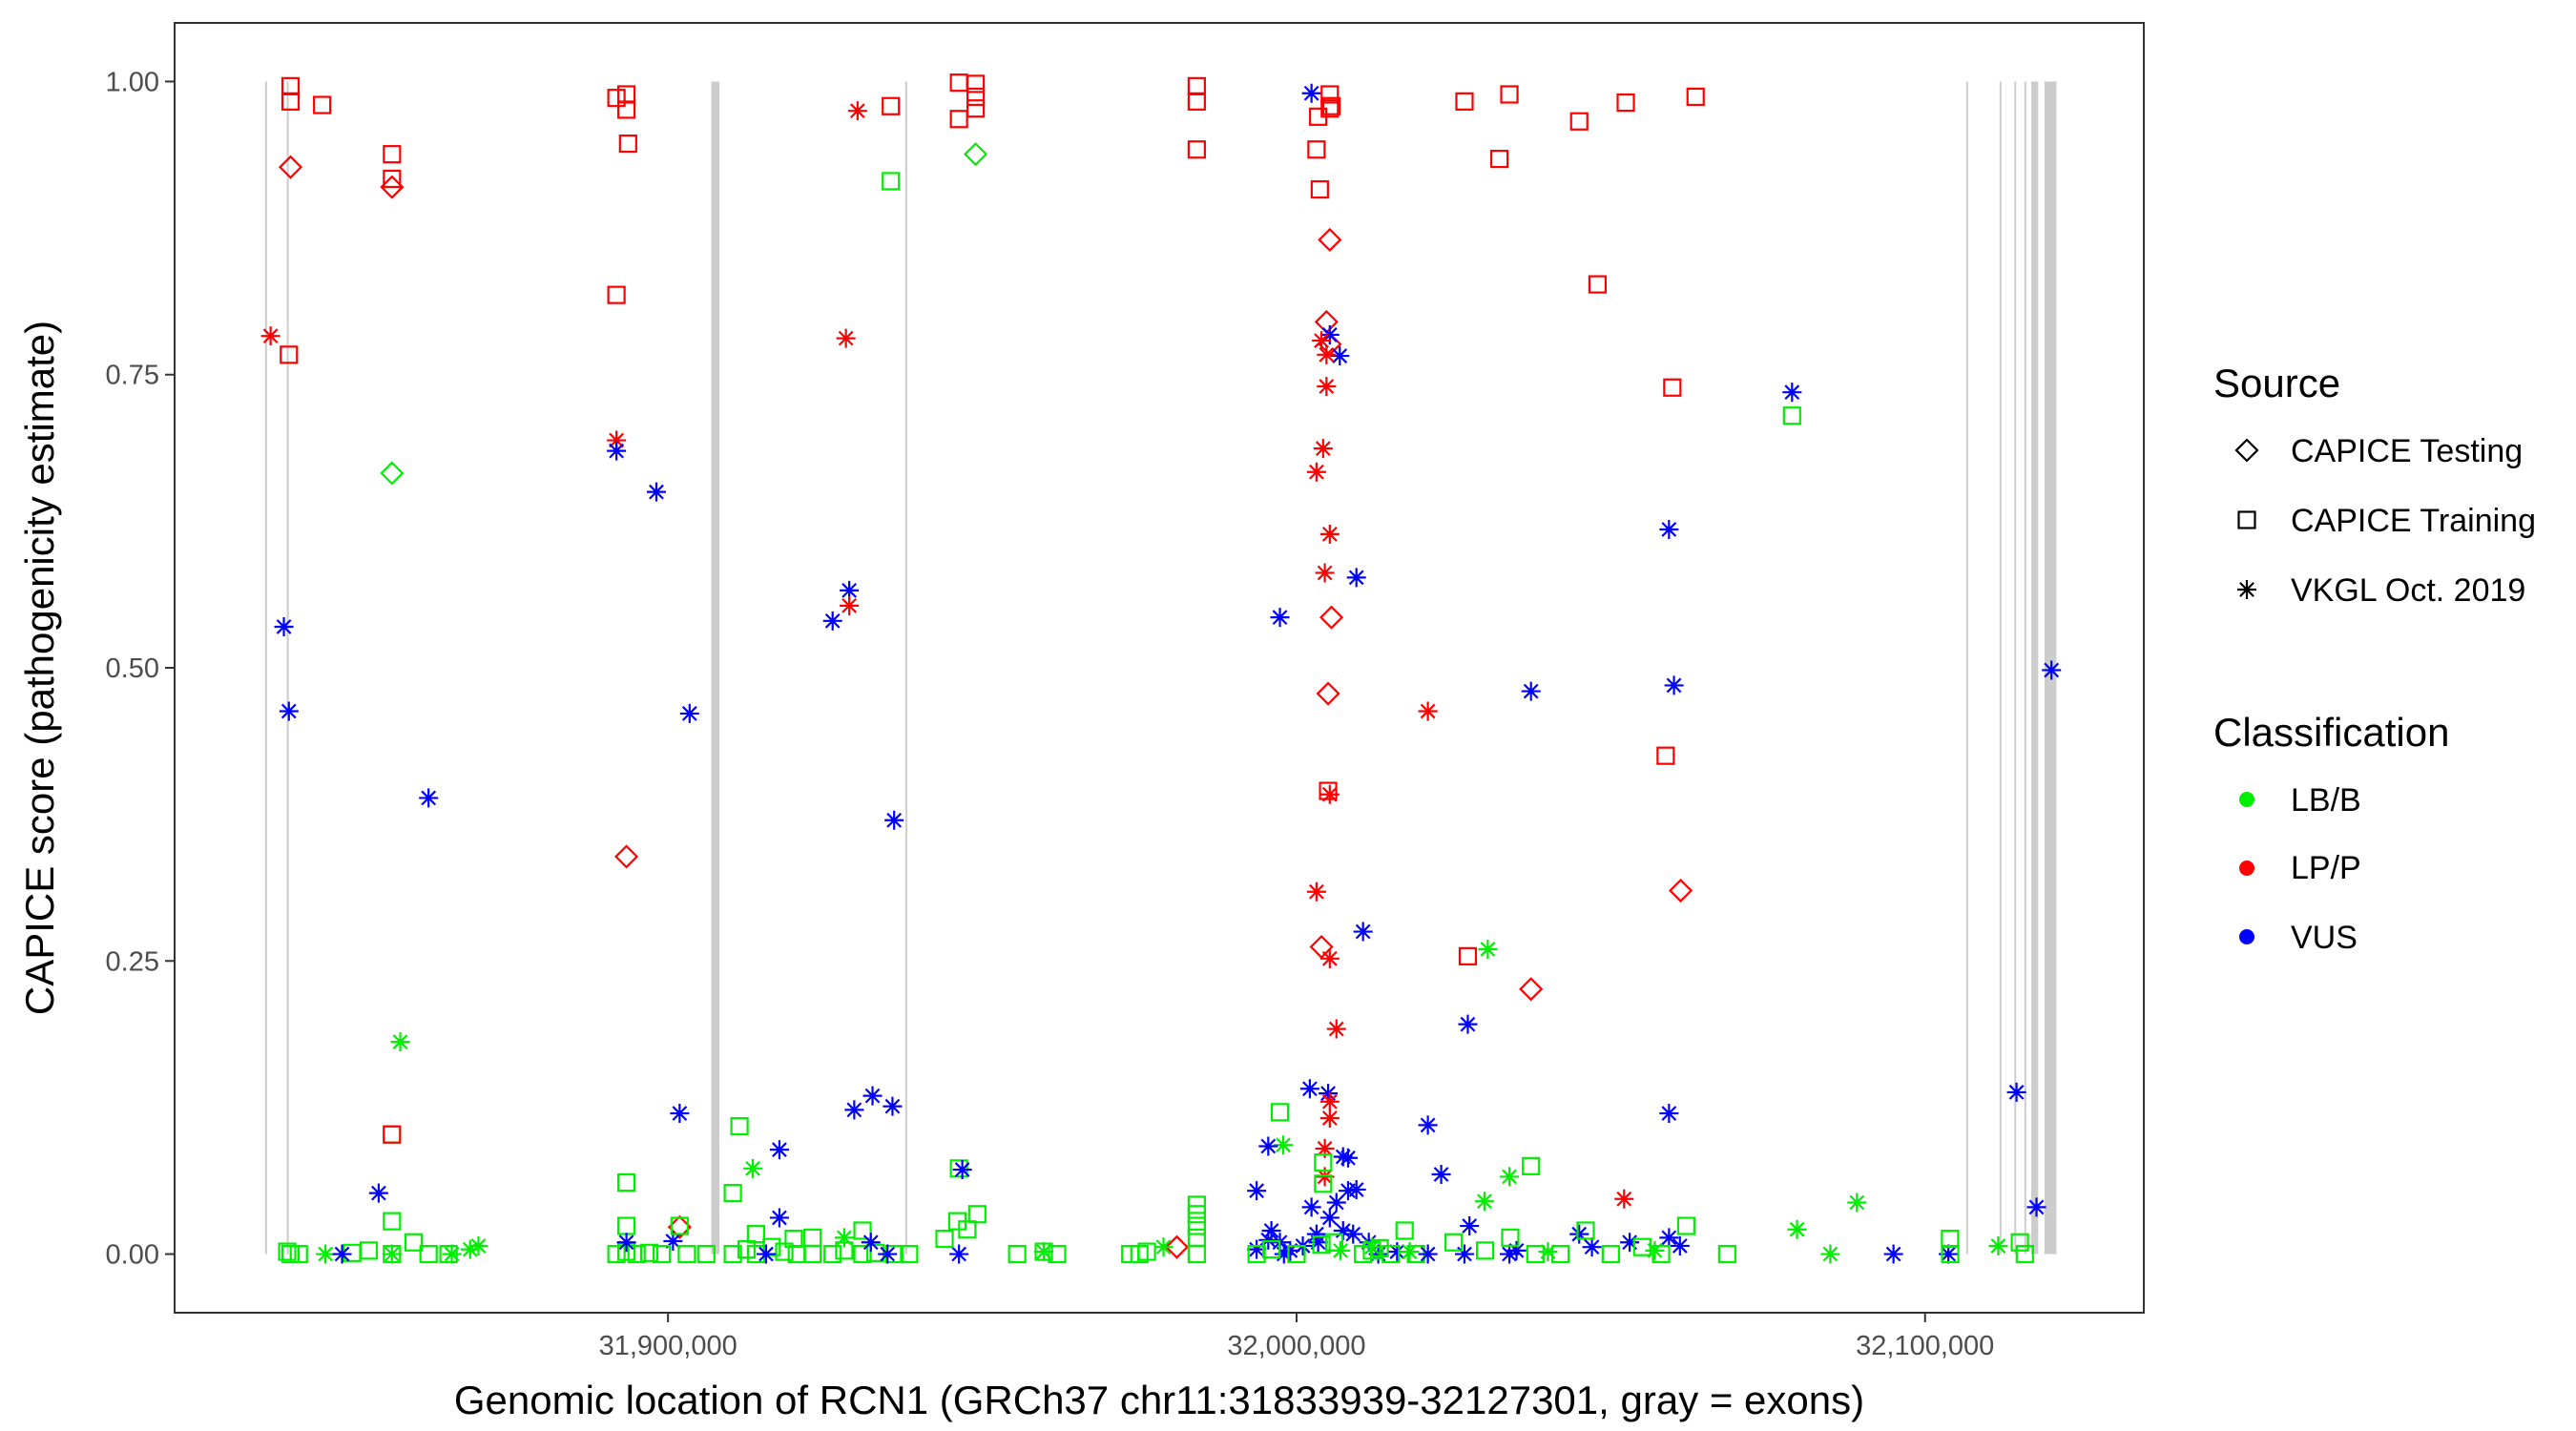  What do you see at coordinates (2326, 800) in the screenshot?
I see `legend-class-lbb: LB/B` at bounding box center [2326, 800].